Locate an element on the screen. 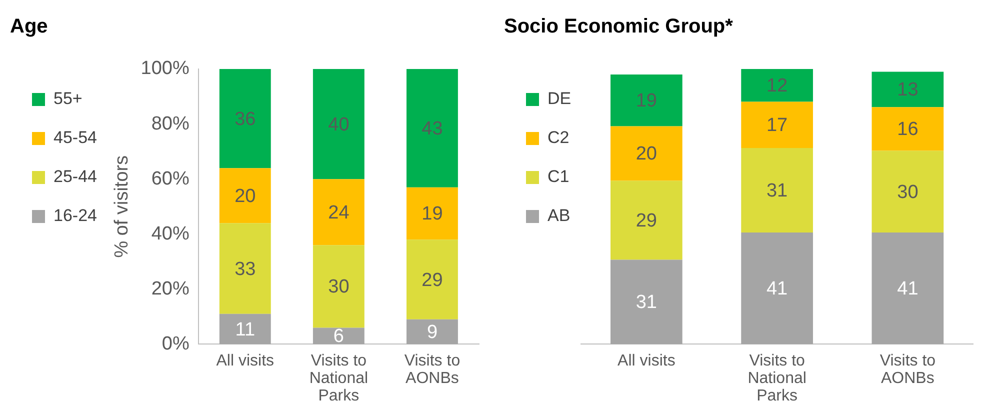 The width and height of the screenshot is (989, 417). y-tick-label: 0% is located at coordinates (176, 343).